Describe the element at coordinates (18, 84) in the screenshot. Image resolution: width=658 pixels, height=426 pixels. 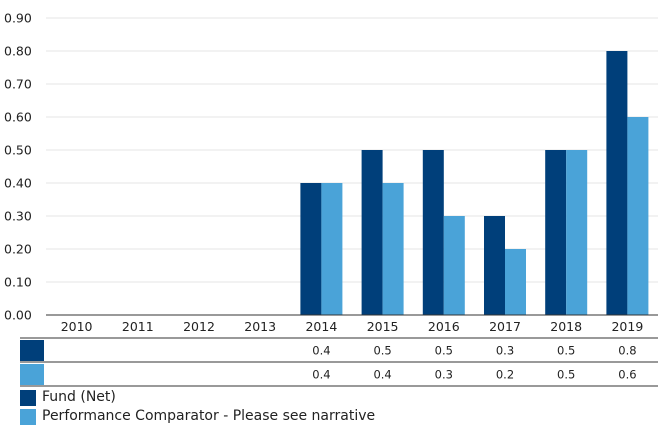
I see `y-tick-label: 0.70` at that location.